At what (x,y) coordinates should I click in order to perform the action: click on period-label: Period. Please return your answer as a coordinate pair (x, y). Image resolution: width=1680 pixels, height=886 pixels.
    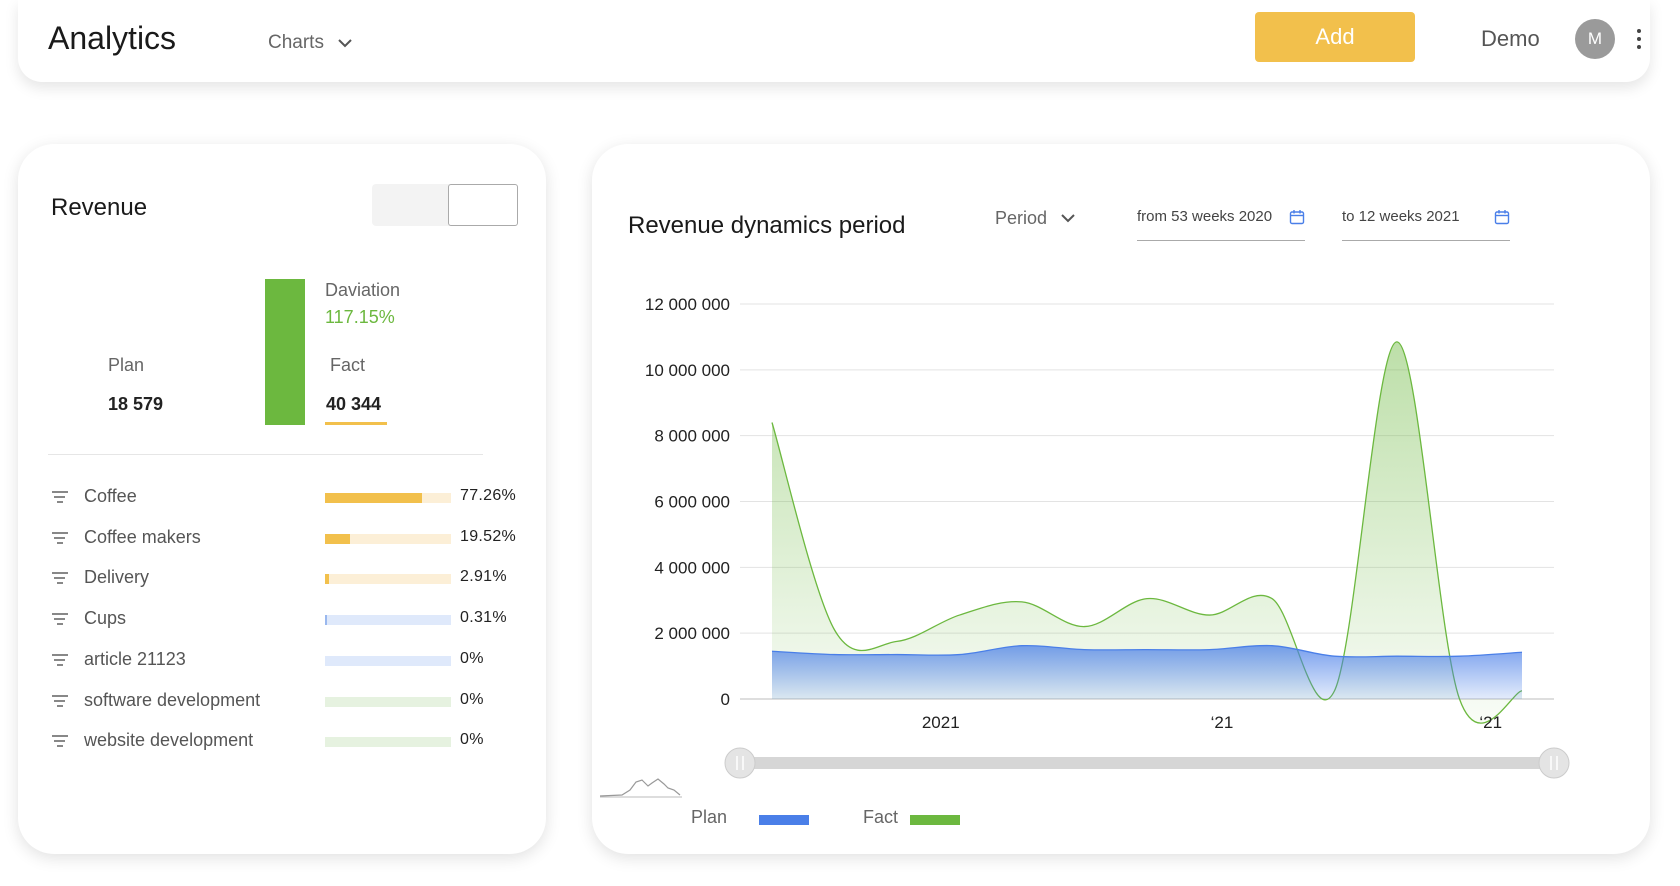
    Looking at the image, I should click on (1021, 218).